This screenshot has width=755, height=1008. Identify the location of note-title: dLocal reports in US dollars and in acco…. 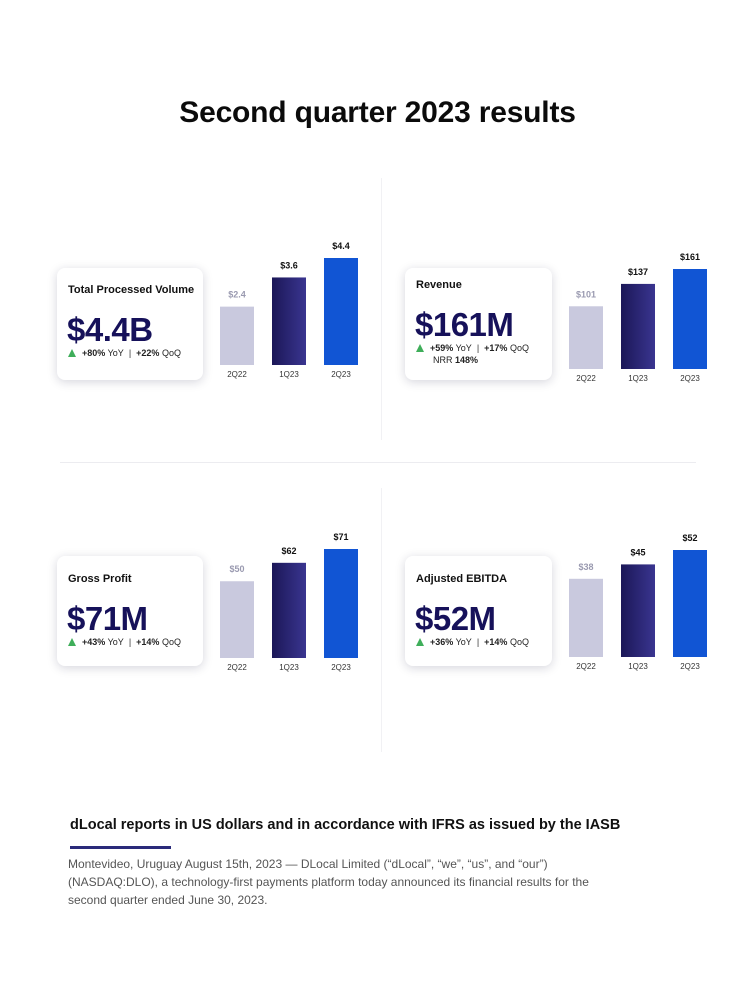
(345, 825).